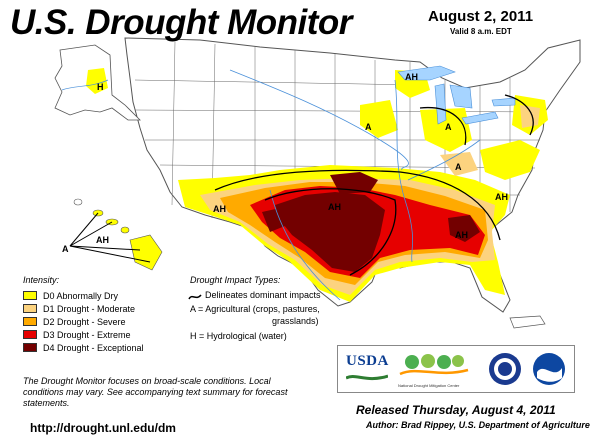  I want to click on impact-desc: Delineates dominant impacts, so click(263, 295).